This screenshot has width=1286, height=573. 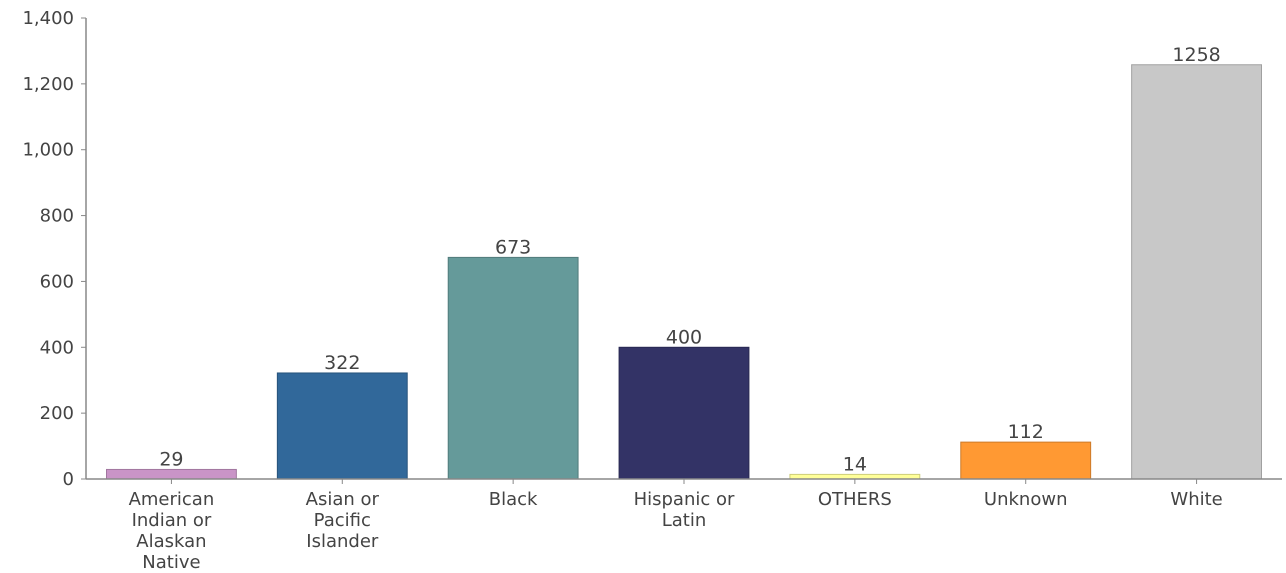 I want to click on y-tick-label: 400, so click(x=57, y=347).